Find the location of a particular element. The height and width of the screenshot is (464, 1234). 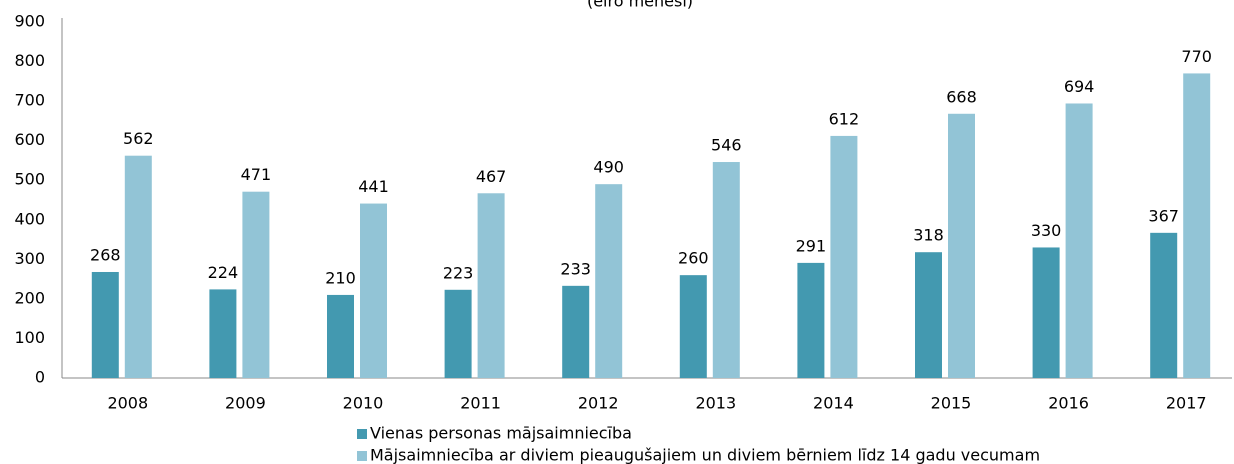

x-tick-label: 2012 is located at coordinates (598, 403).